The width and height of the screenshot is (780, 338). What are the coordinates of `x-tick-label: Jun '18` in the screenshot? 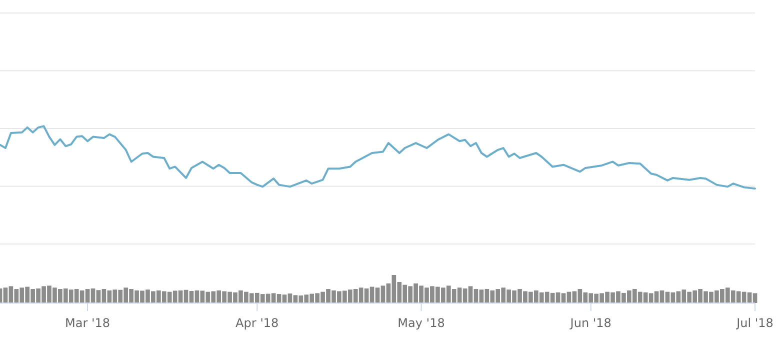 It's located at (590, 323).